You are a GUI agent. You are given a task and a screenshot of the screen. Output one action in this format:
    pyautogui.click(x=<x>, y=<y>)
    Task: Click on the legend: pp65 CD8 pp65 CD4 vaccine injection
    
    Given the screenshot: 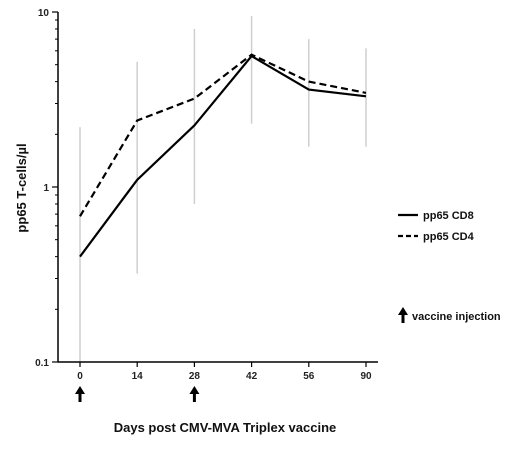 What is the action you would take?
    pyautogui.click(x=449, y=266)
    